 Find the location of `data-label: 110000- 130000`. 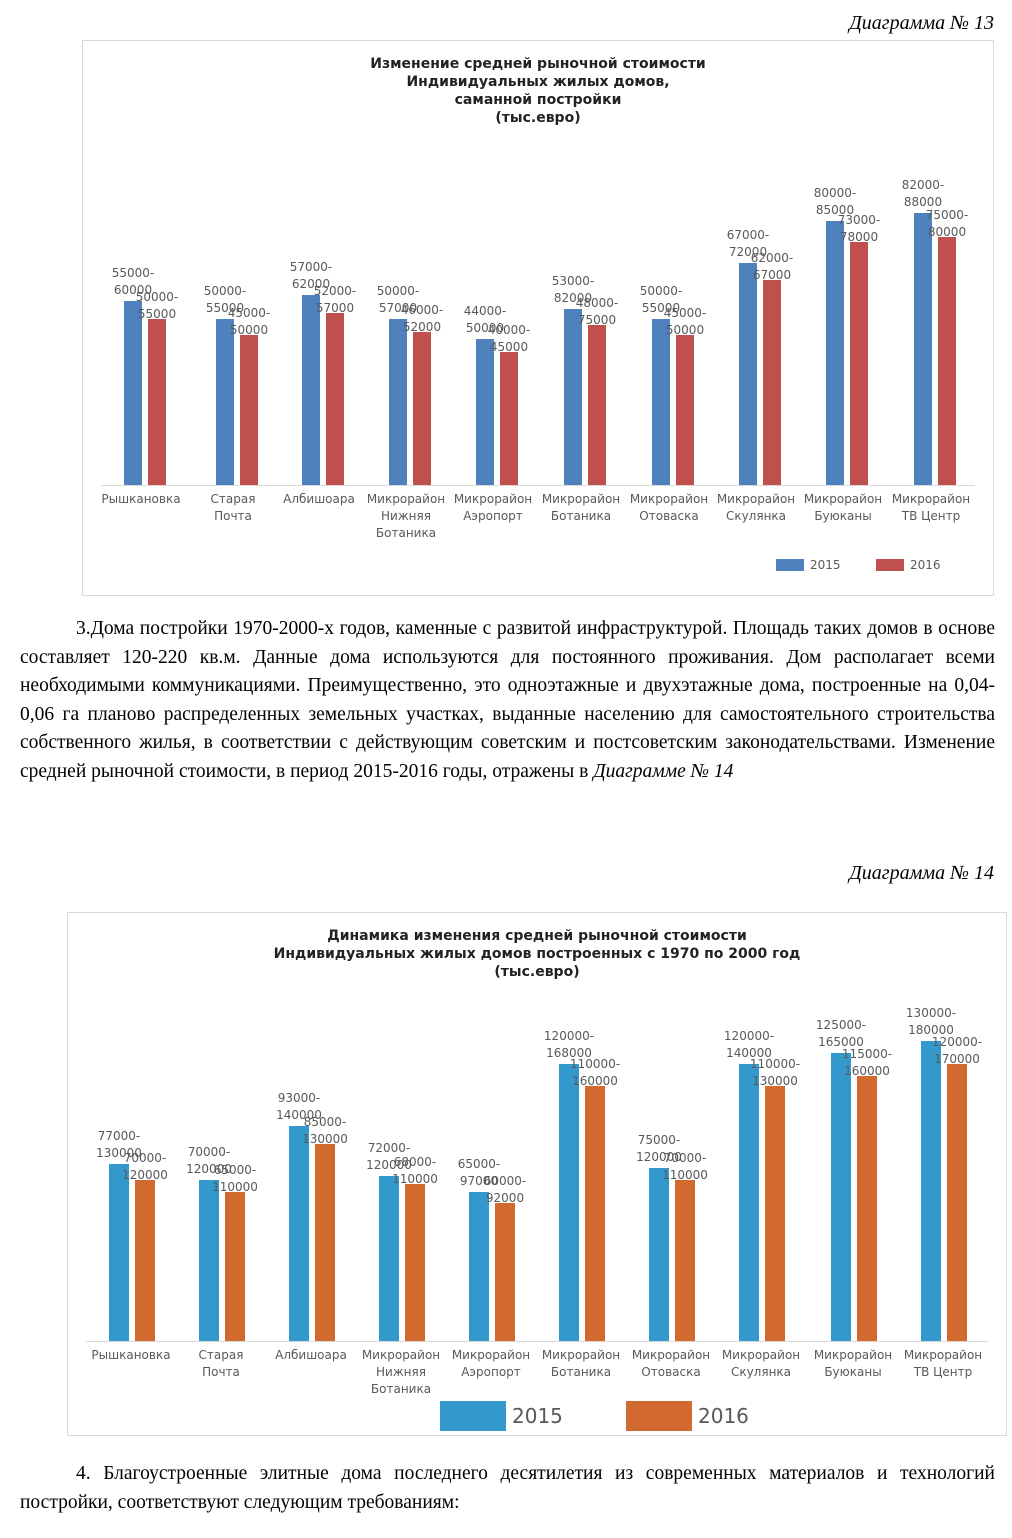

data-label: 110000- 130000 is located at coordinates (775, 1073).